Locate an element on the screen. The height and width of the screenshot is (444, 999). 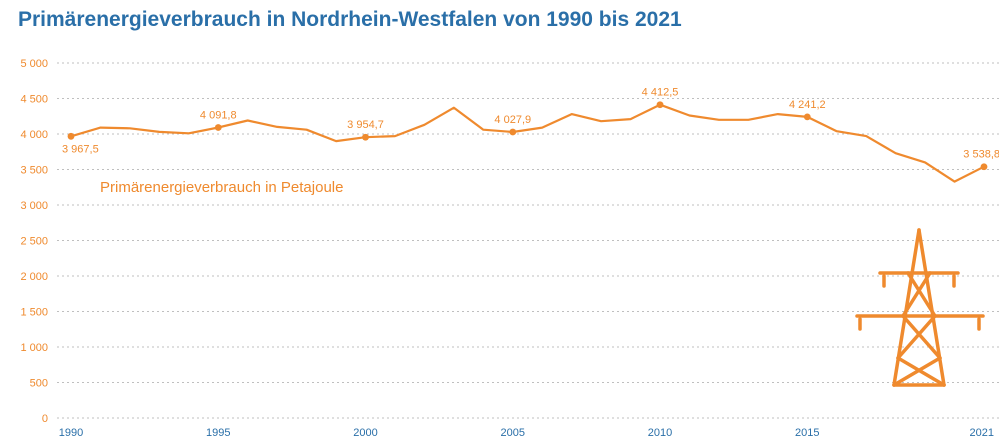
y-tick-label: 5 000 is located at coordinates (34, 64).